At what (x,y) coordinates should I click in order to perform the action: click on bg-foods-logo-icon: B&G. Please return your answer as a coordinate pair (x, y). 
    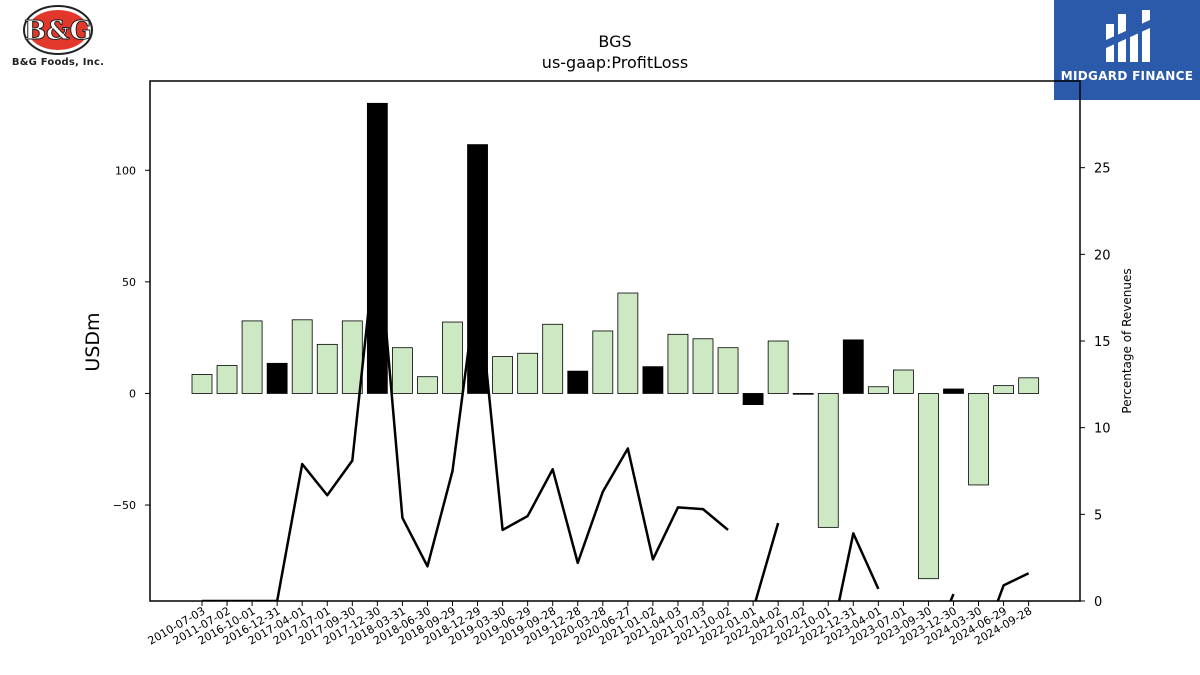
    Looking at the image, I should click on (58, 30).